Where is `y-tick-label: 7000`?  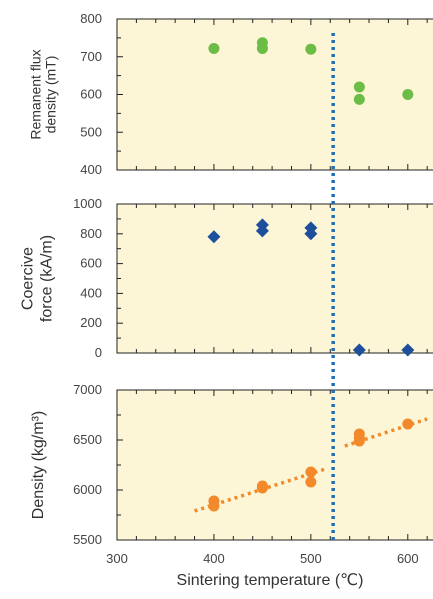
y-tick-label: 7000 is located at coordinates (87, 389).